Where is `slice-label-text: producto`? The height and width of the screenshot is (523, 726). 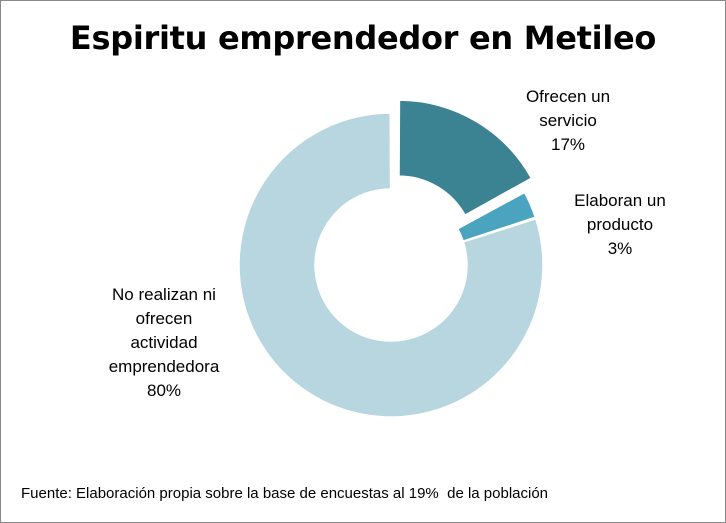
slice-label-text: producto is located at coordinates (620, 224).